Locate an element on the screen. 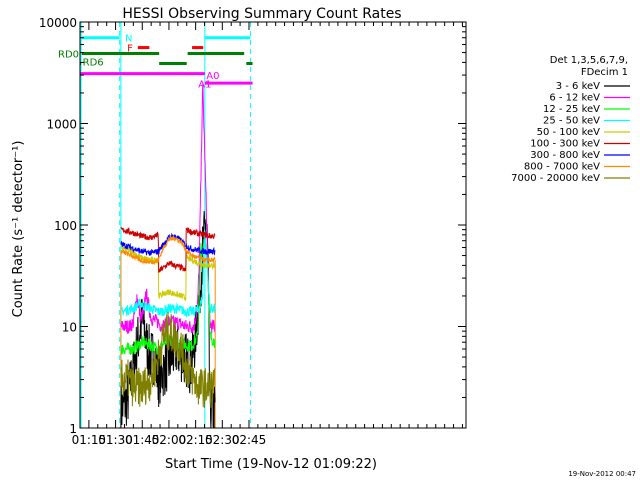  legend-label: 800 - 7000 keV is located at coordinates (562, 167).